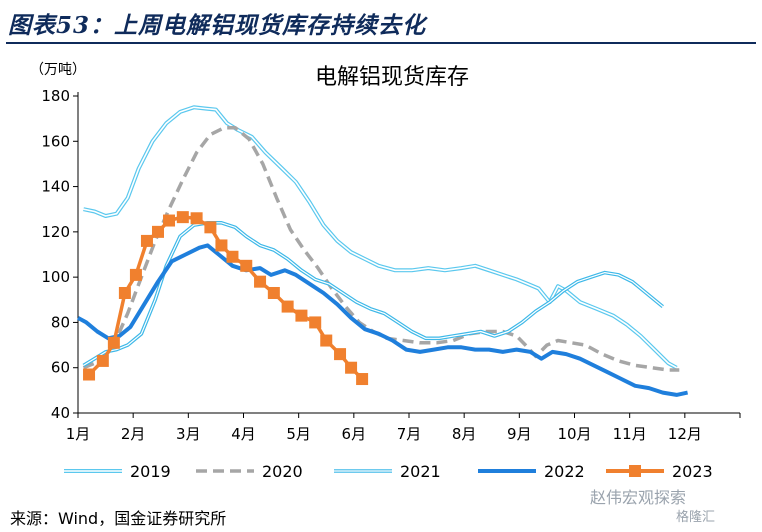  What do you see at coordinates (117, 471) in the screenshot?
I see `legend-item-2019: 2019` at bounding box center [117, 471].